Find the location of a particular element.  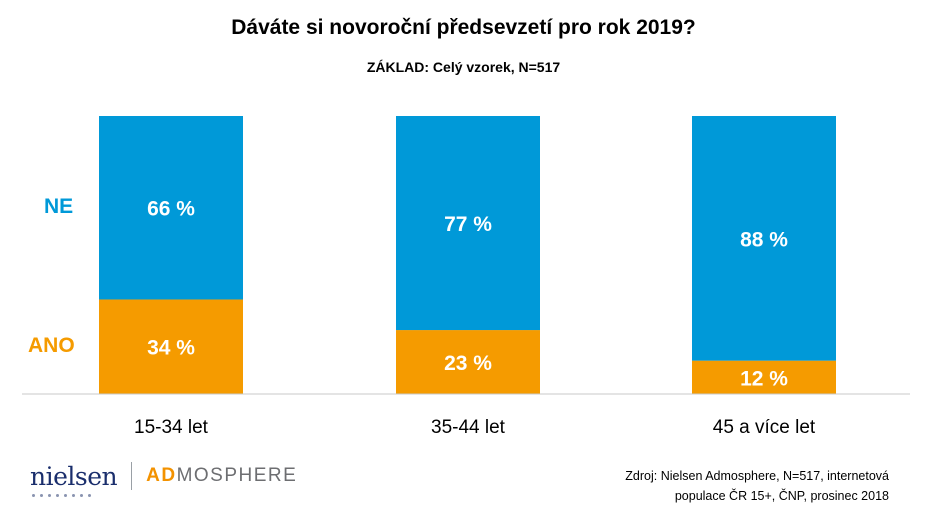

admosphere-logo-ad: AD is located at coordinates (161, 475).